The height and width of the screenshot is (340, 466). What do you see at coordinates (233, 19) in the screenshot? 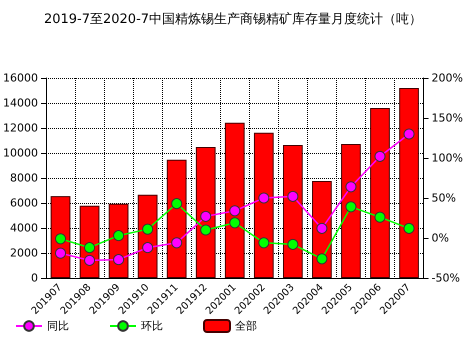
I see `chart-title: 2019-7至2020-7中国精炼锡生产商锡精矿库存量月度统计（吨）` at bounding box center [233, 19].